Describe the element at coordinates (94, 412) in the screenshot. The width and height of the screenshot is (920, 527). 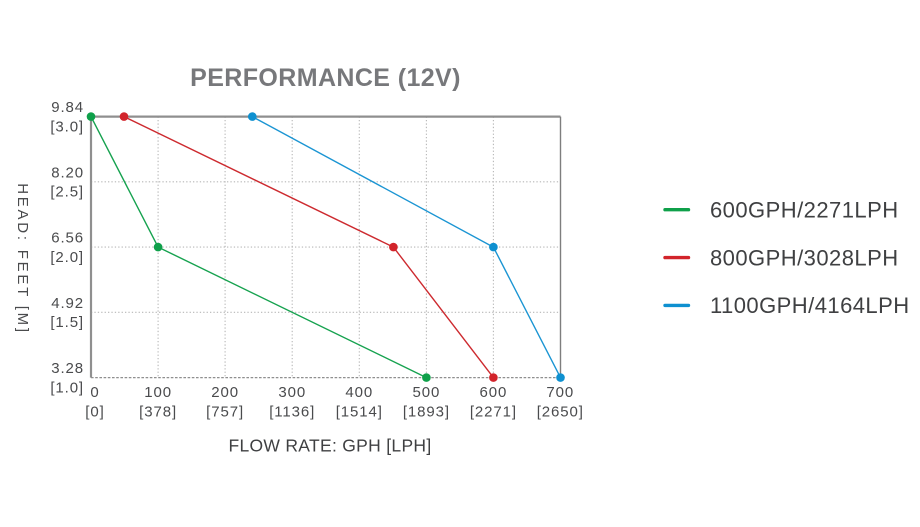
I see `svg-text: [0]` at that location.